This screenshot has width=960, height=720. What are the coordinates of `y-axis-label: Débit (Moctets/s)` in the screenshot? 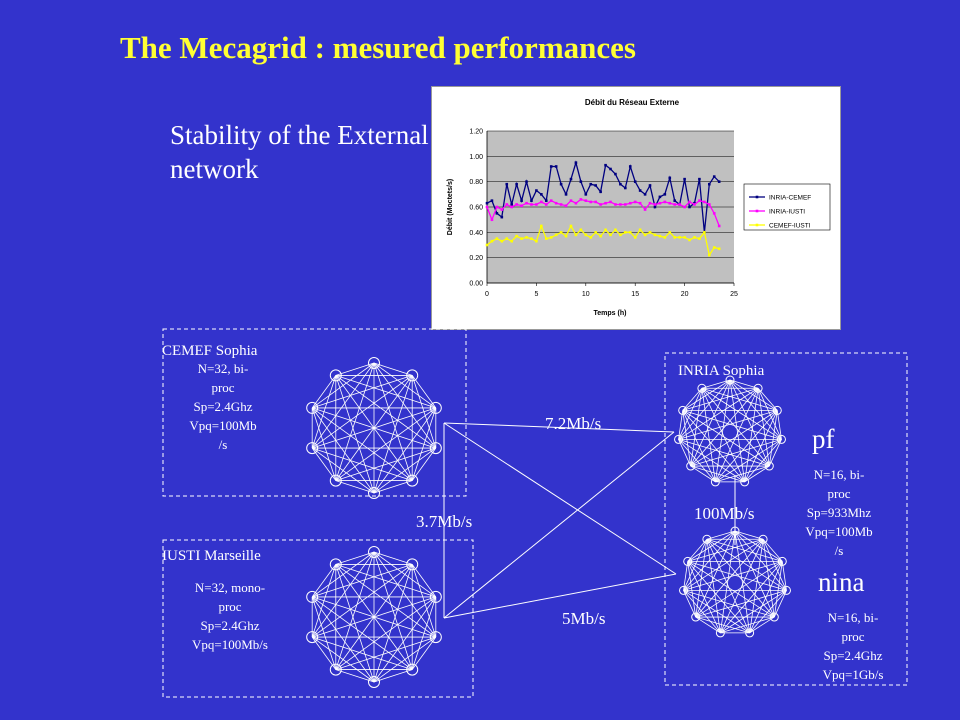 It's located at (450, 207).